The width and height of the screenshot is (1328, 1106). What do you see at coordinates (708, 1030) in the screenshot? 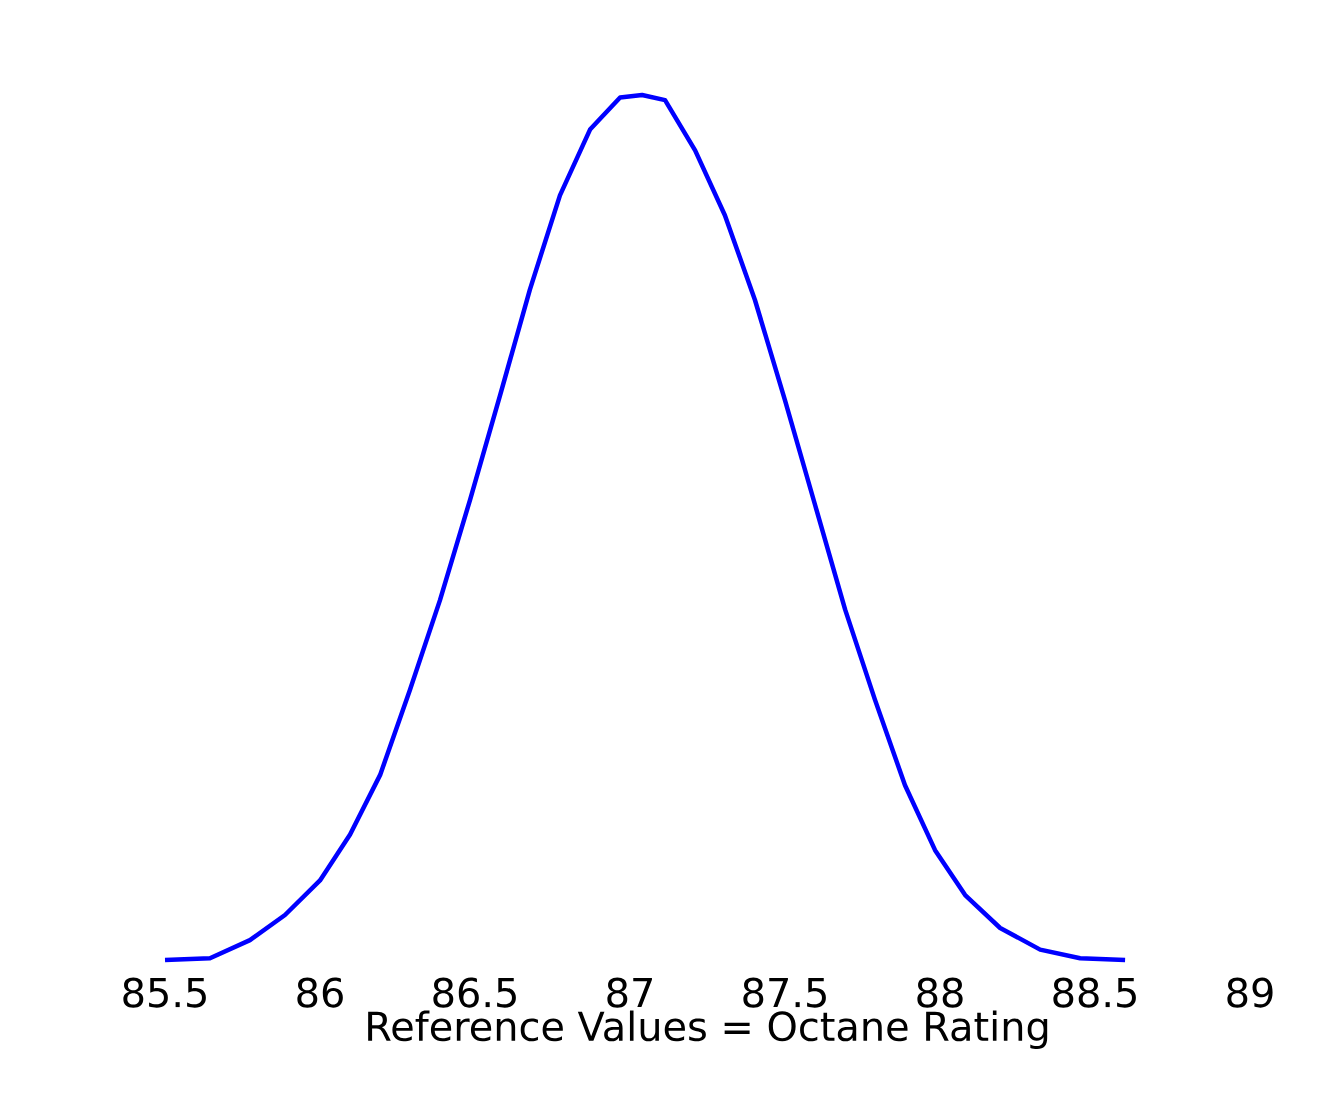
I see `x-axis-title: Reference Values = Octane Rating` at bounding box center [708, 1030].